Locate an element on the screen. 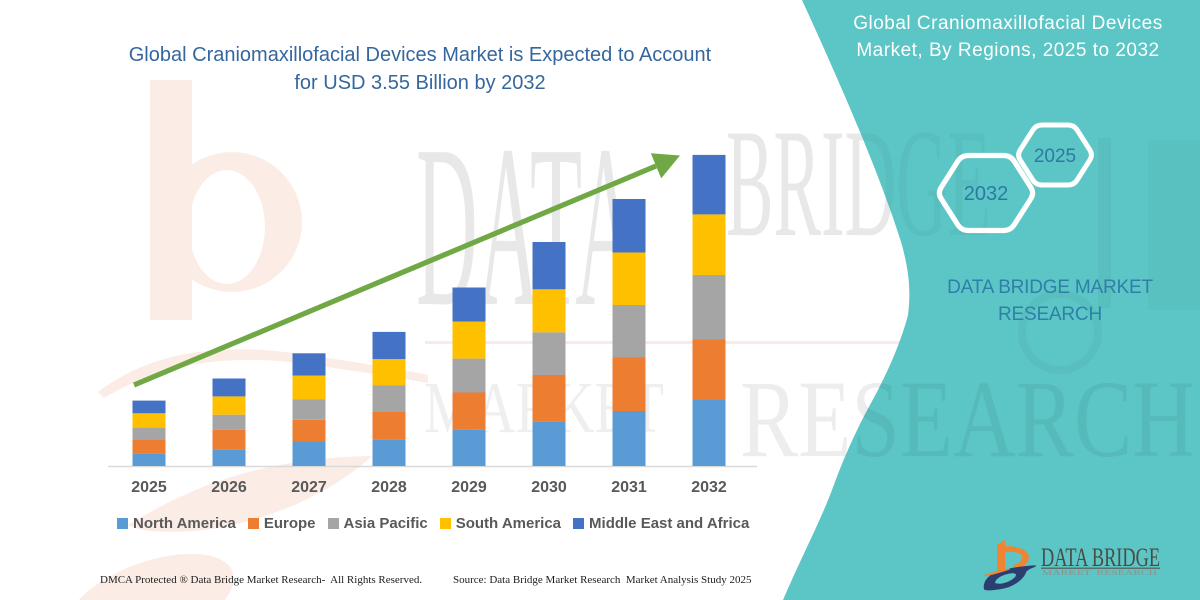 The image size is (1200, 600). svg-text: 2032 is located at coordinates (986, 194).